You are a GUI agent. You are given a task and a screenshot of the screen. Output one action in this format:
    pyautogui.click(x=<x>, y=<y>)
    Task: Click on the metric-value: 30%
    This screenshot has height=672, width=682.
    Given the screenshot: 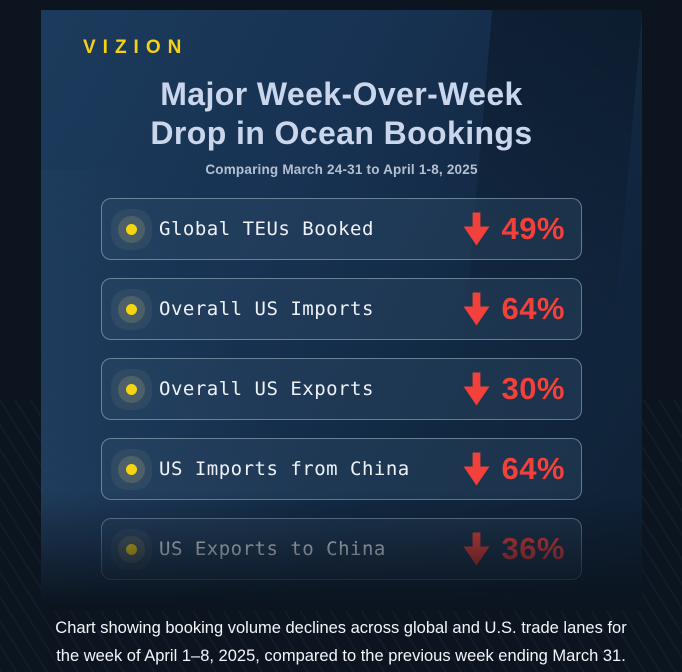 What is the action you would take?
    pyautogui.click(x=533, y=388)
    